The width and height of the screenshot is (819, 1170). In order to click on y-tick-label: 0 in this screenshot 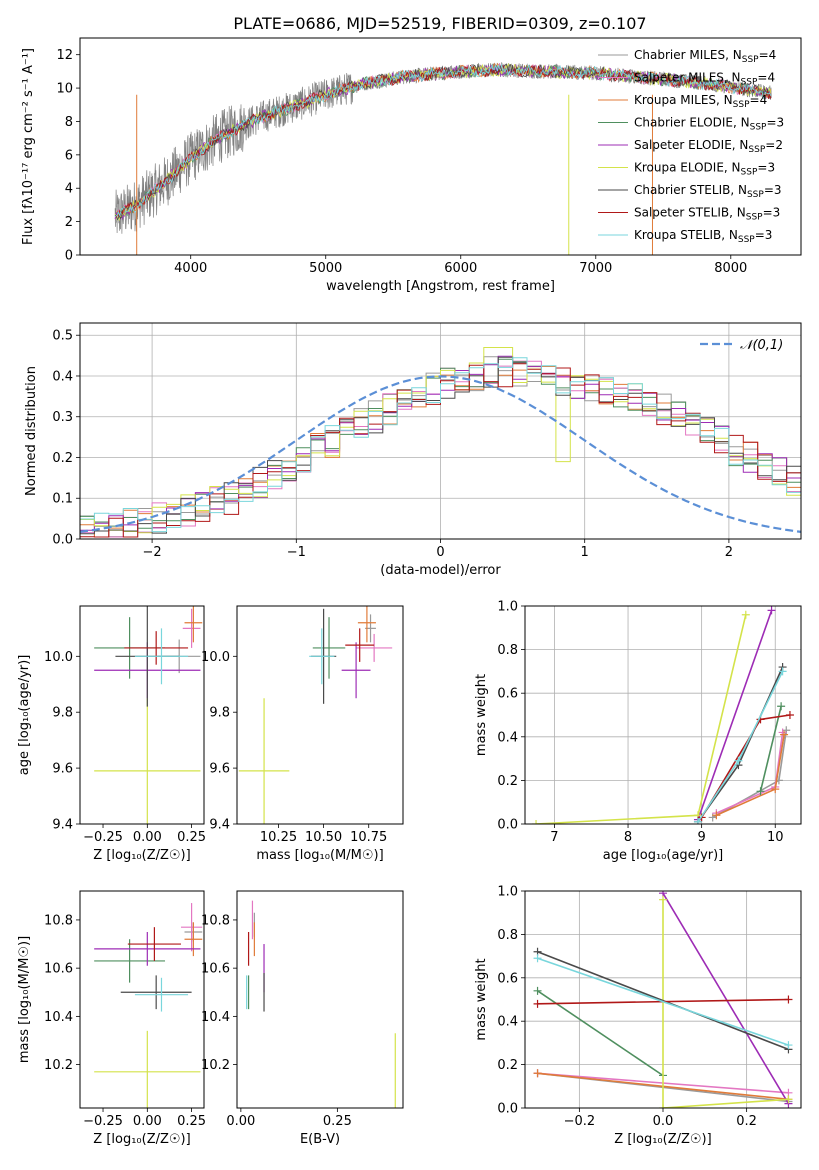, I will do `click(69, 256)`.